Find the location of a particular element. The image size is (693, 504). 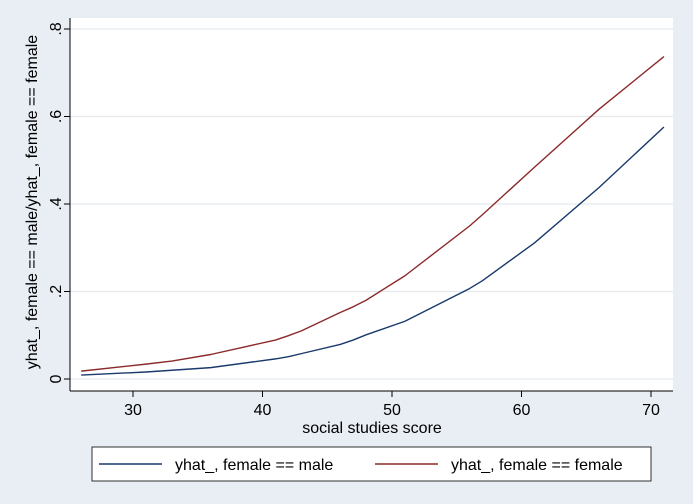

x-axis-title: social studies score is located at coordinates (372, 428).